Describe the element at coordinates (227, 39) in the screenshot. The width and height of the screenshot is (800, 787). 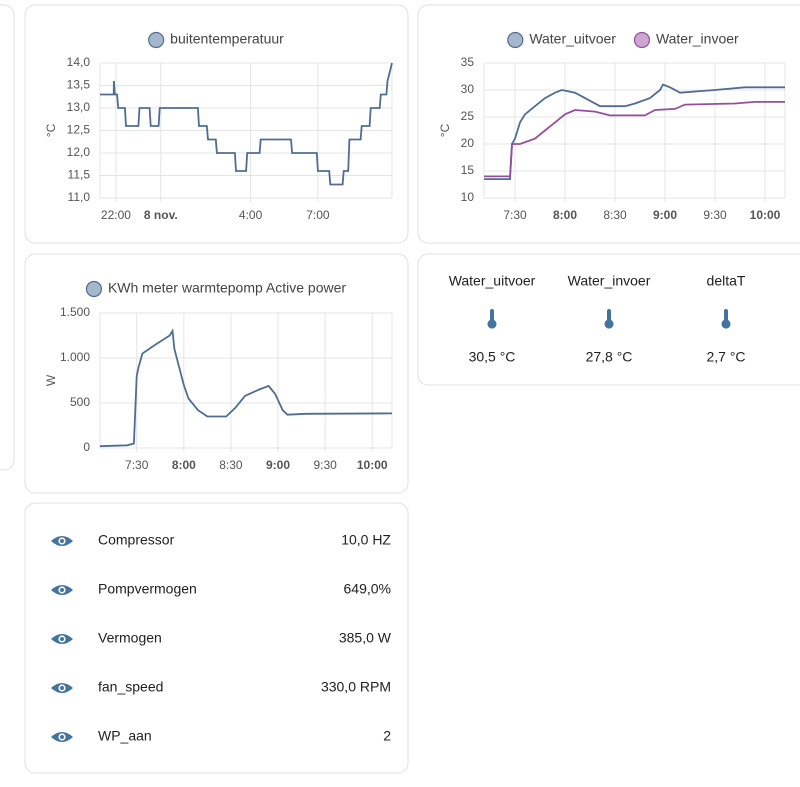
I see `legend-label: buitentemperatuur` at that location.